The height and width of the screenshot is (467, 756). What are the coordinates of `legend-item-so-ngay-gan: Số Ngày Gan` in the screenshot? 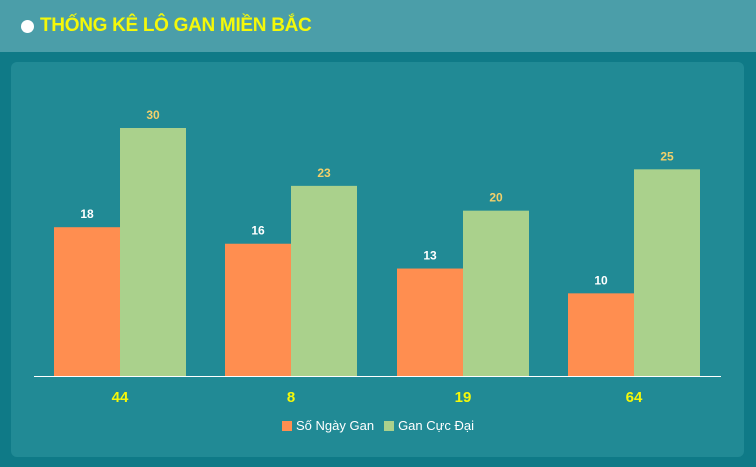 It's located at (328, 425).